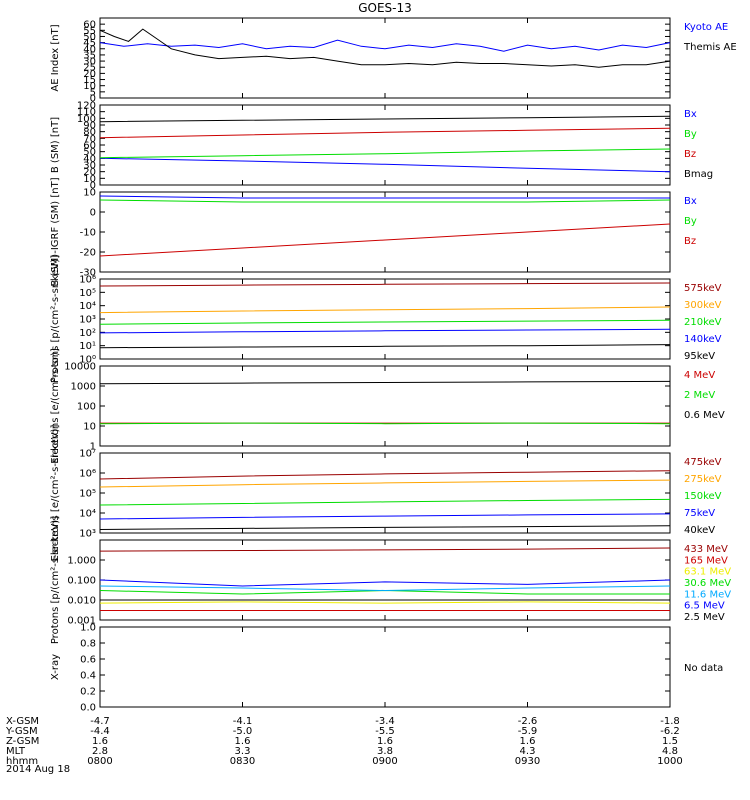 Image resolution: width=750 pixels, height=800 pixels. Describe the element at coordinates (55, 406) in the screenshot. I see `y-axis-label: Electrons [e/(cm²-s-sr)]` at that location.